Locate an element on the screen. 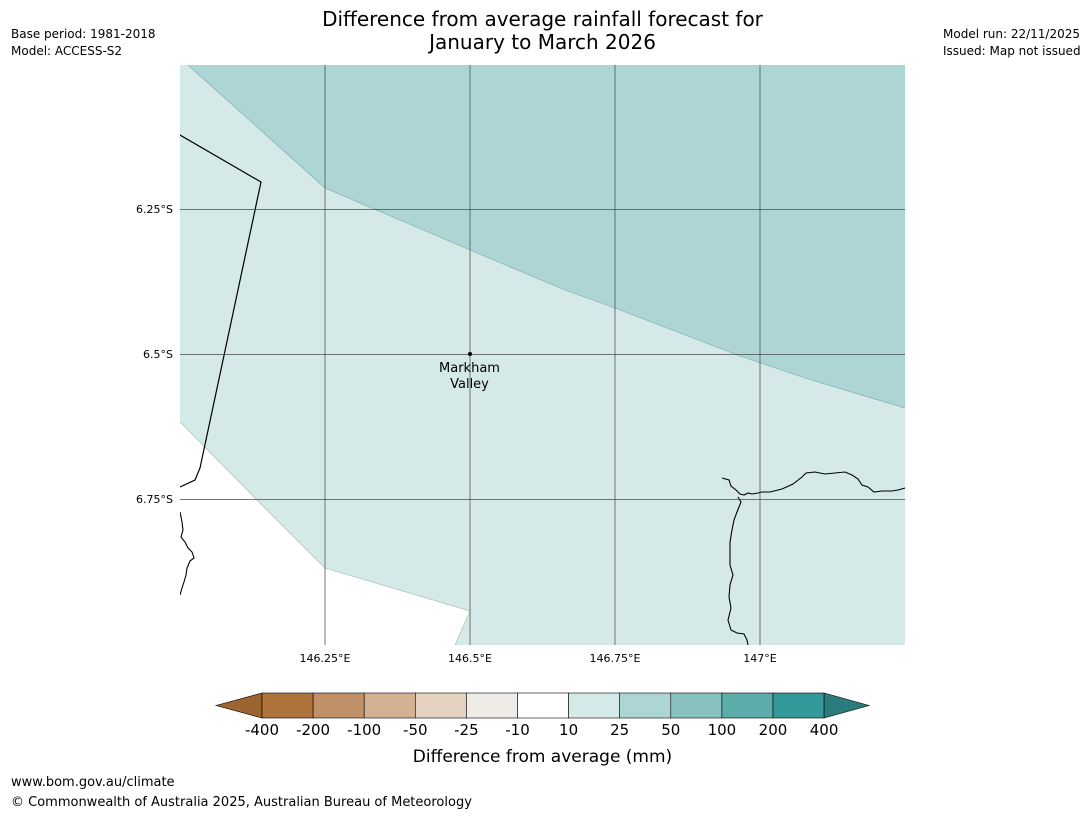  lon-label-146-5e: 146.5°E is located at coordinates (470, 658).